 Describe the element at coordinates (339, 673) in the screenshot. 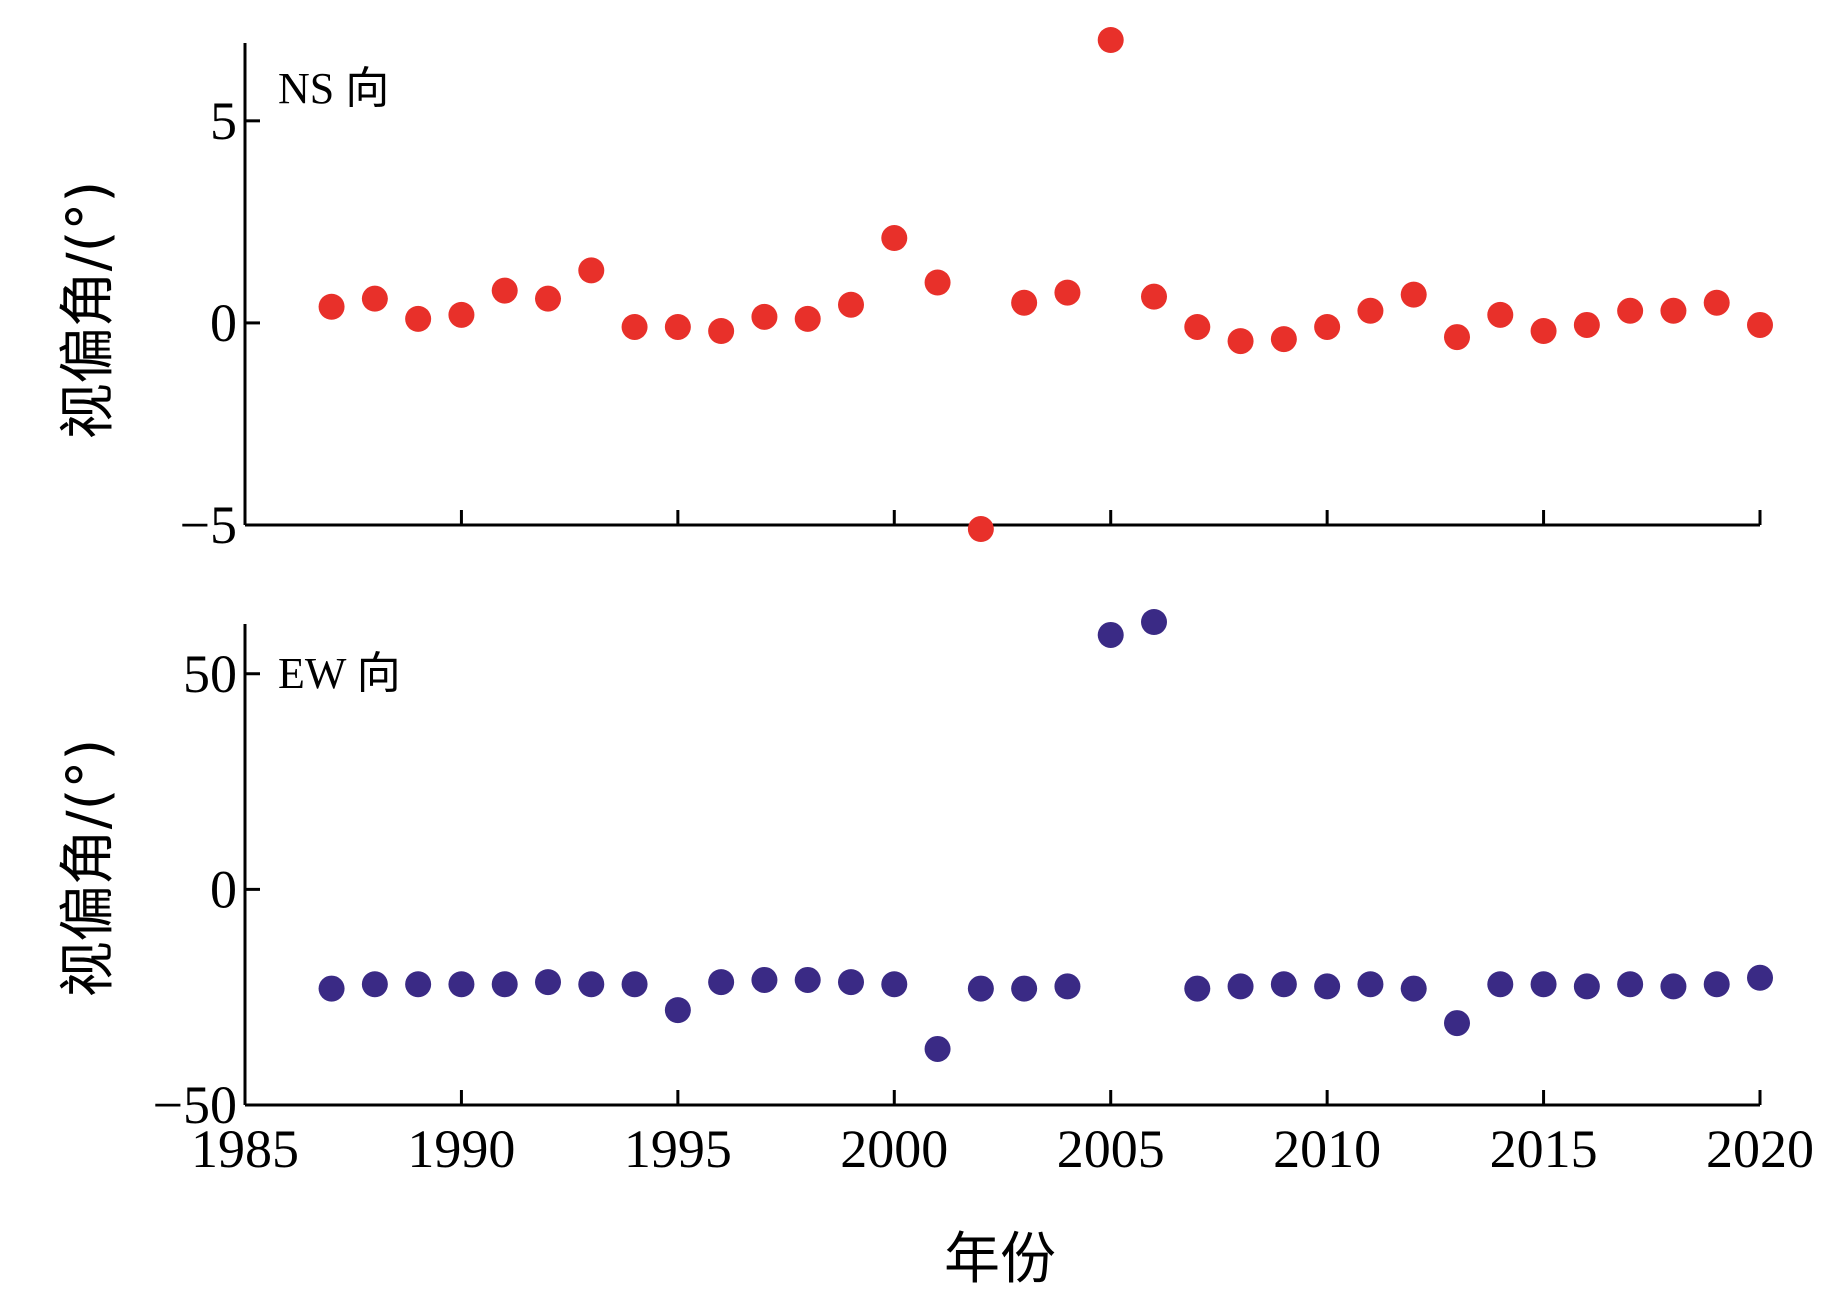

I see `ew-panel-label: EW 向` at that location.